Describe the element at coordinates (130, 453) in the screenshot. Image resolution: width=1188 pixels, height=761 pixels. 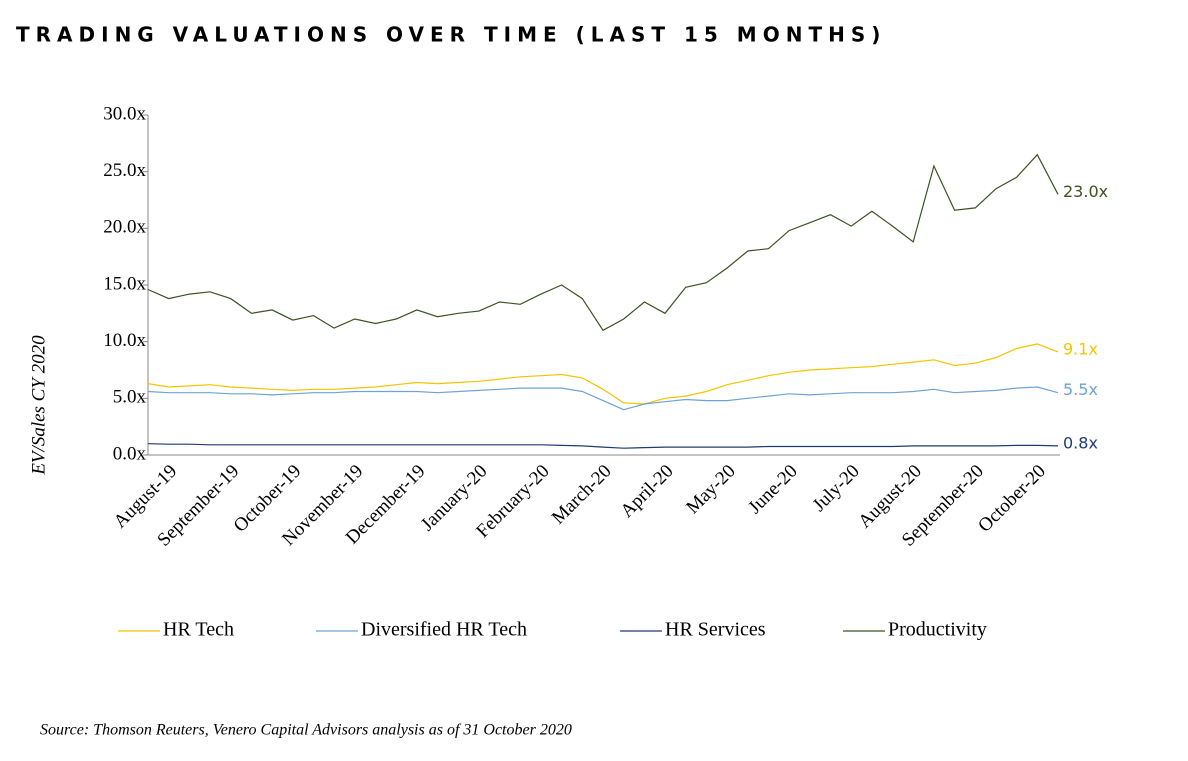
I see `y-tick-label: 0.0x` at that location.